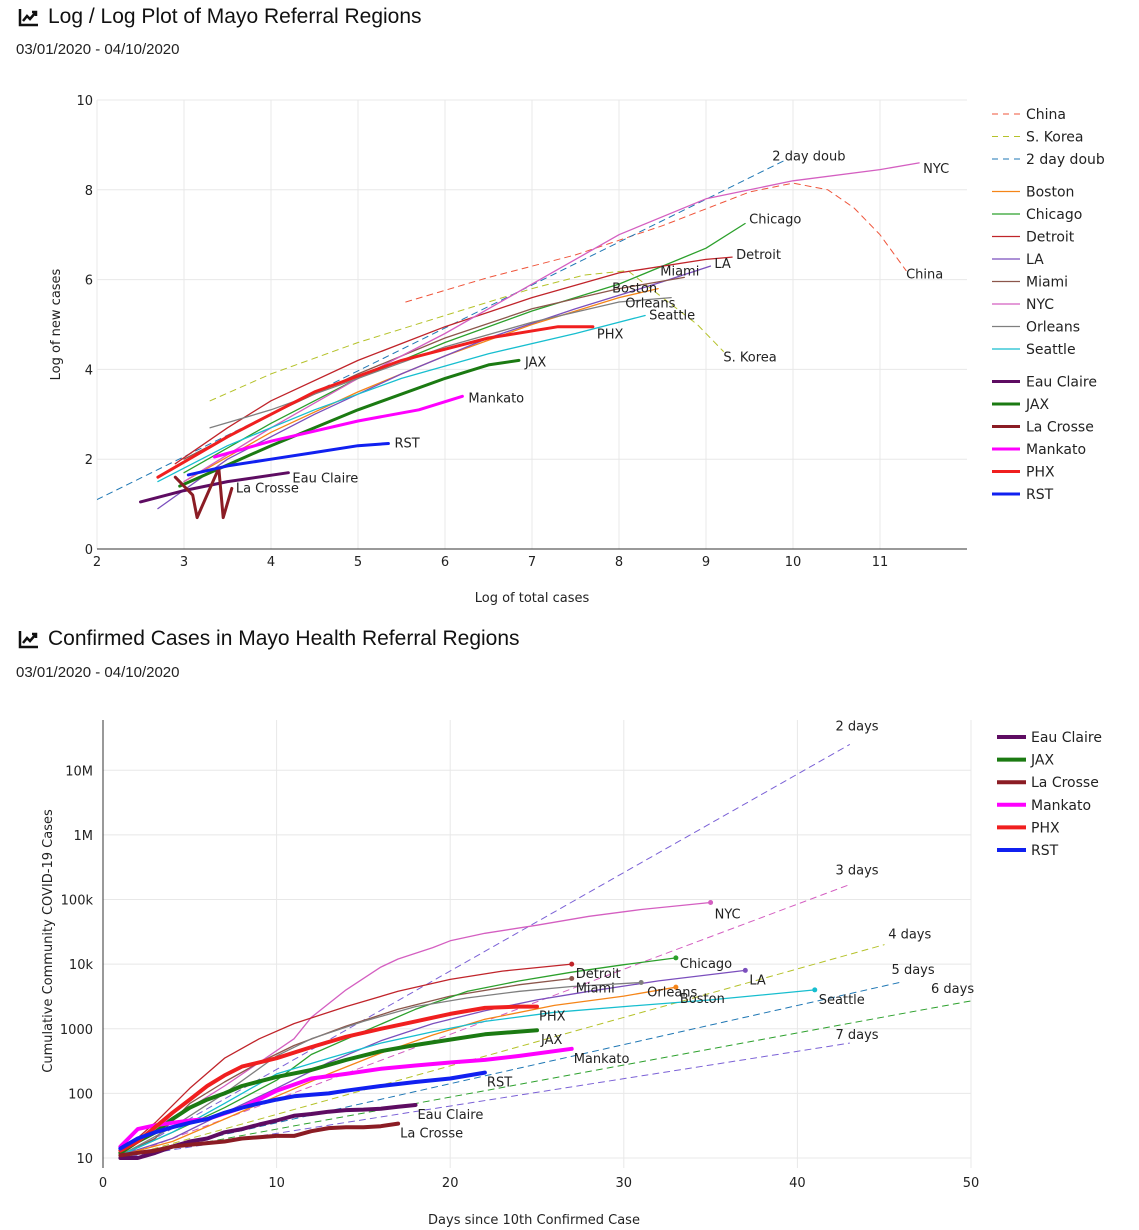 This screenshot has height=1230, width=1139. What do you see at coordinates (1035, 260) in the screenshot?
I see `legend-item-la: LA` at bounding box center [1035, 260].